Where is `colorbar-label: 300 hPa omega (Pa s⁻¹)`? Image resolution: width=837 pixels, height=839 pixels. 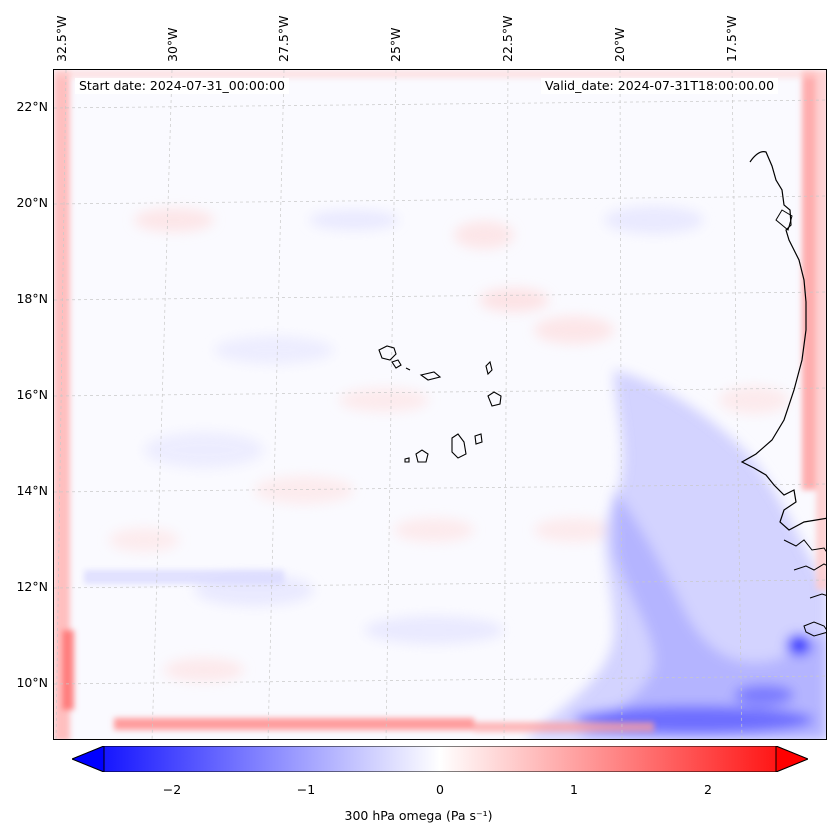 colorbar-label: 300 hPa omega (Pa s⁻¹) is located at coordinates (418, 815).